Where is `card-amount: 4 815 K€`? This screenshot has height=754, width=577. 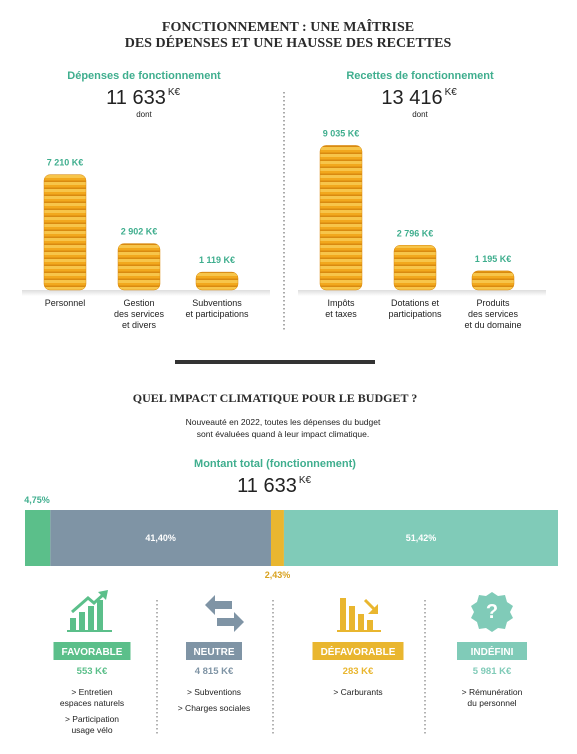
card-amount: 4 815 K€ is located at coordinates (214, 671).